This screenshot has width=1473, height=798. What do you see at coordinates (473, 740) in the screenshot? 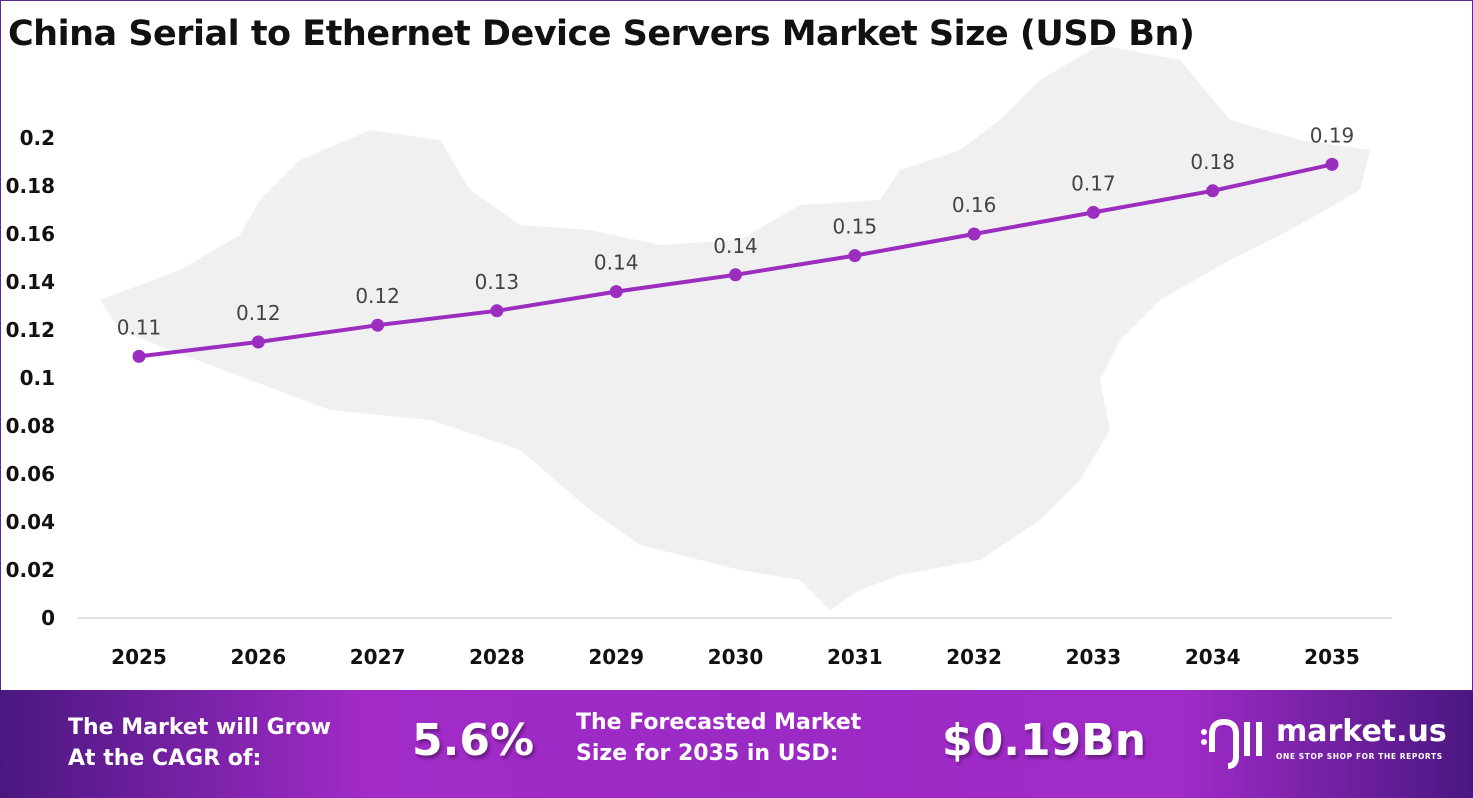
I see `cagr-value: 5.6%` at bounding box center [473, 740].